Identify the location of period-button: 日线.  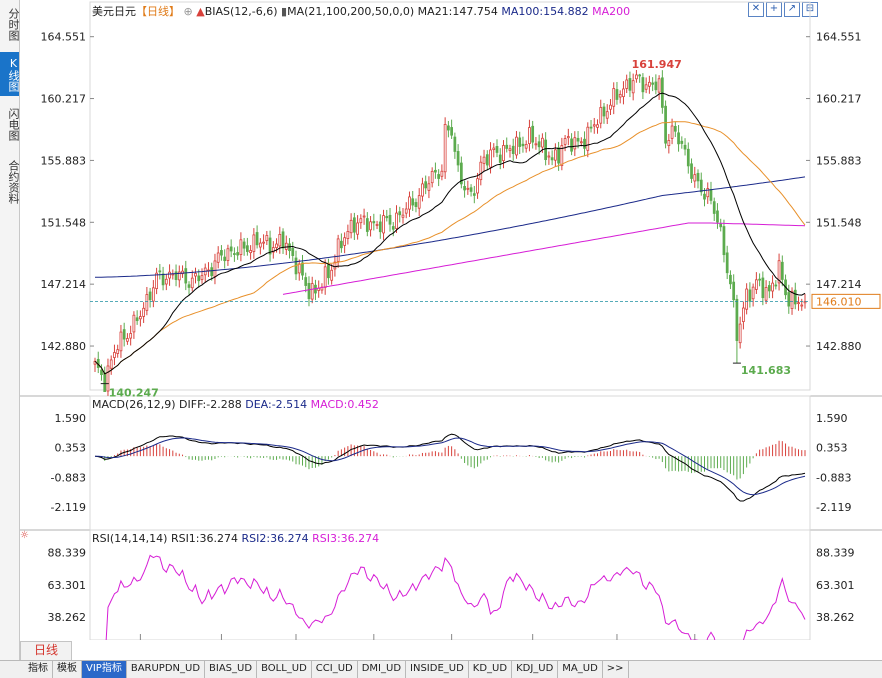
(46, 651).